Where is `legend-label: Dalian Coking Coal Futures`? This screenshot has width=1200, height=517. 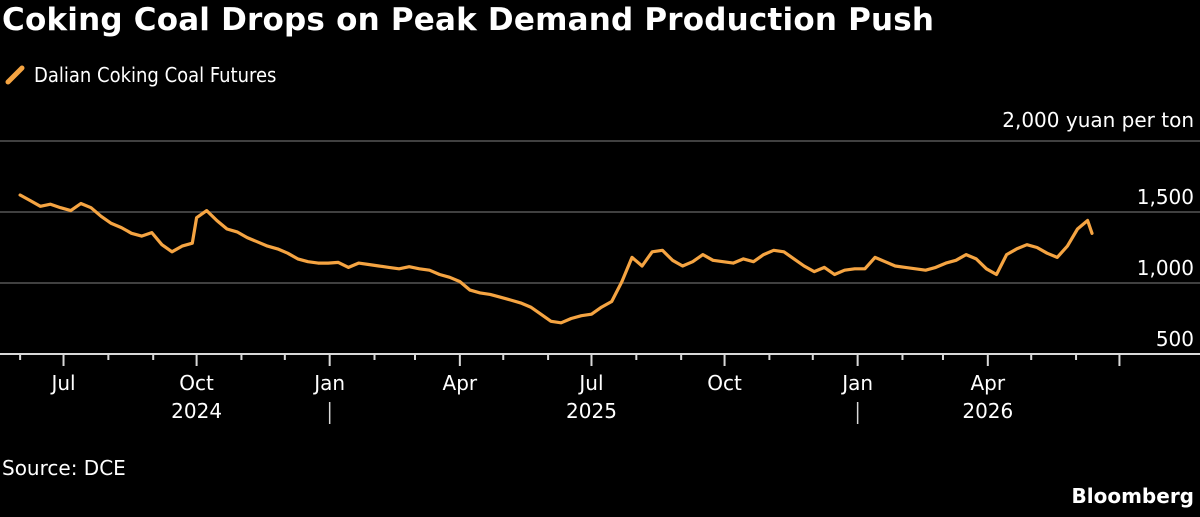
legend-label: Dalian Coking Coal Futures is located at coordinates (155, 75).